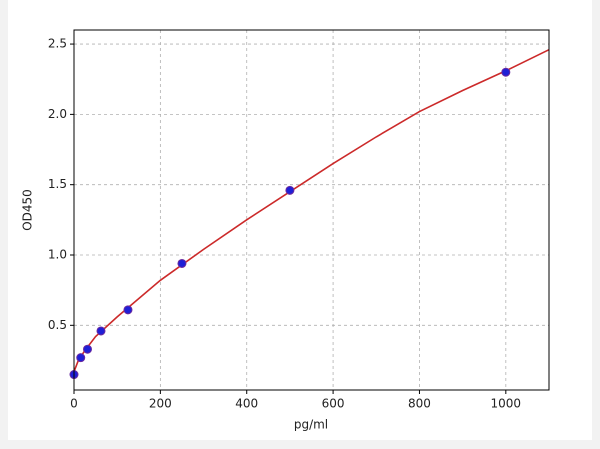 The height and width of the screenshot is (449, 600). Describe the element at coordinates (57, 255) in the screenshot. I see `y-tick-label: 1.0` at that location.